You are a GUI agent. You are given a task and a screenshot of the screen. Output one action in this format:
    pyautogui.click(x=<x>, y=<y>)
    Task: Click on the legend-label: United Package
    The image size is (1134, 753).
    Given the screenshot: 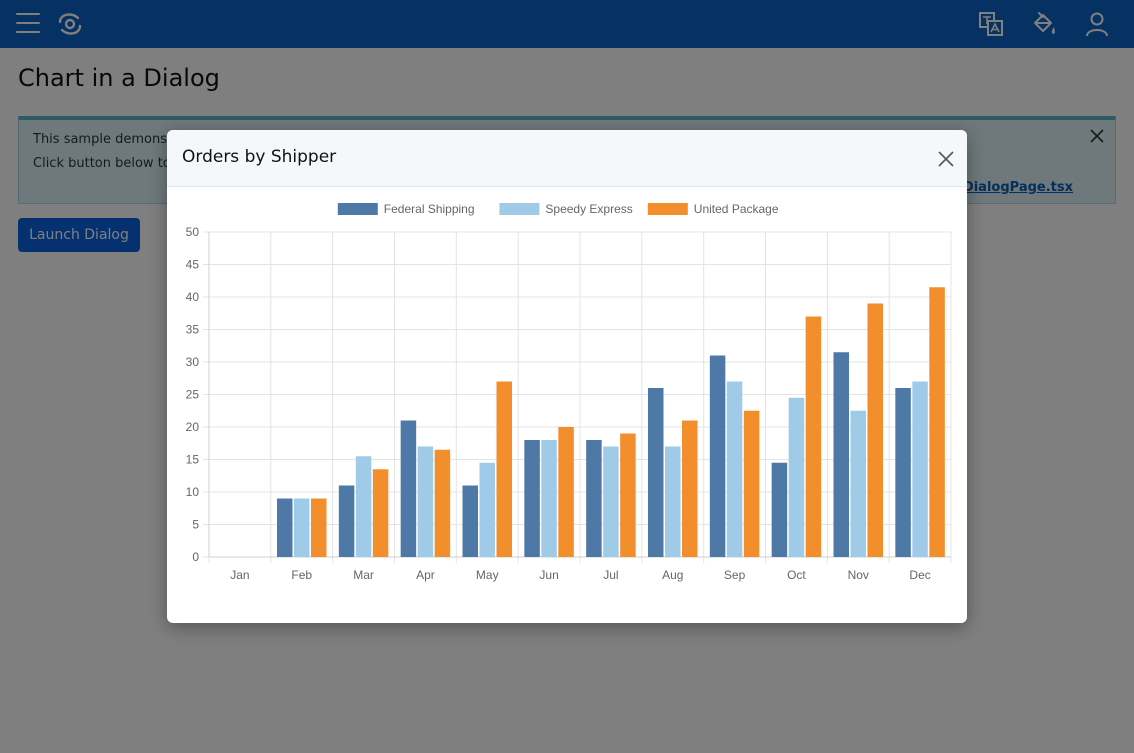 What is the action you would take?
    pyautogui.click(x=736, y=209)
    